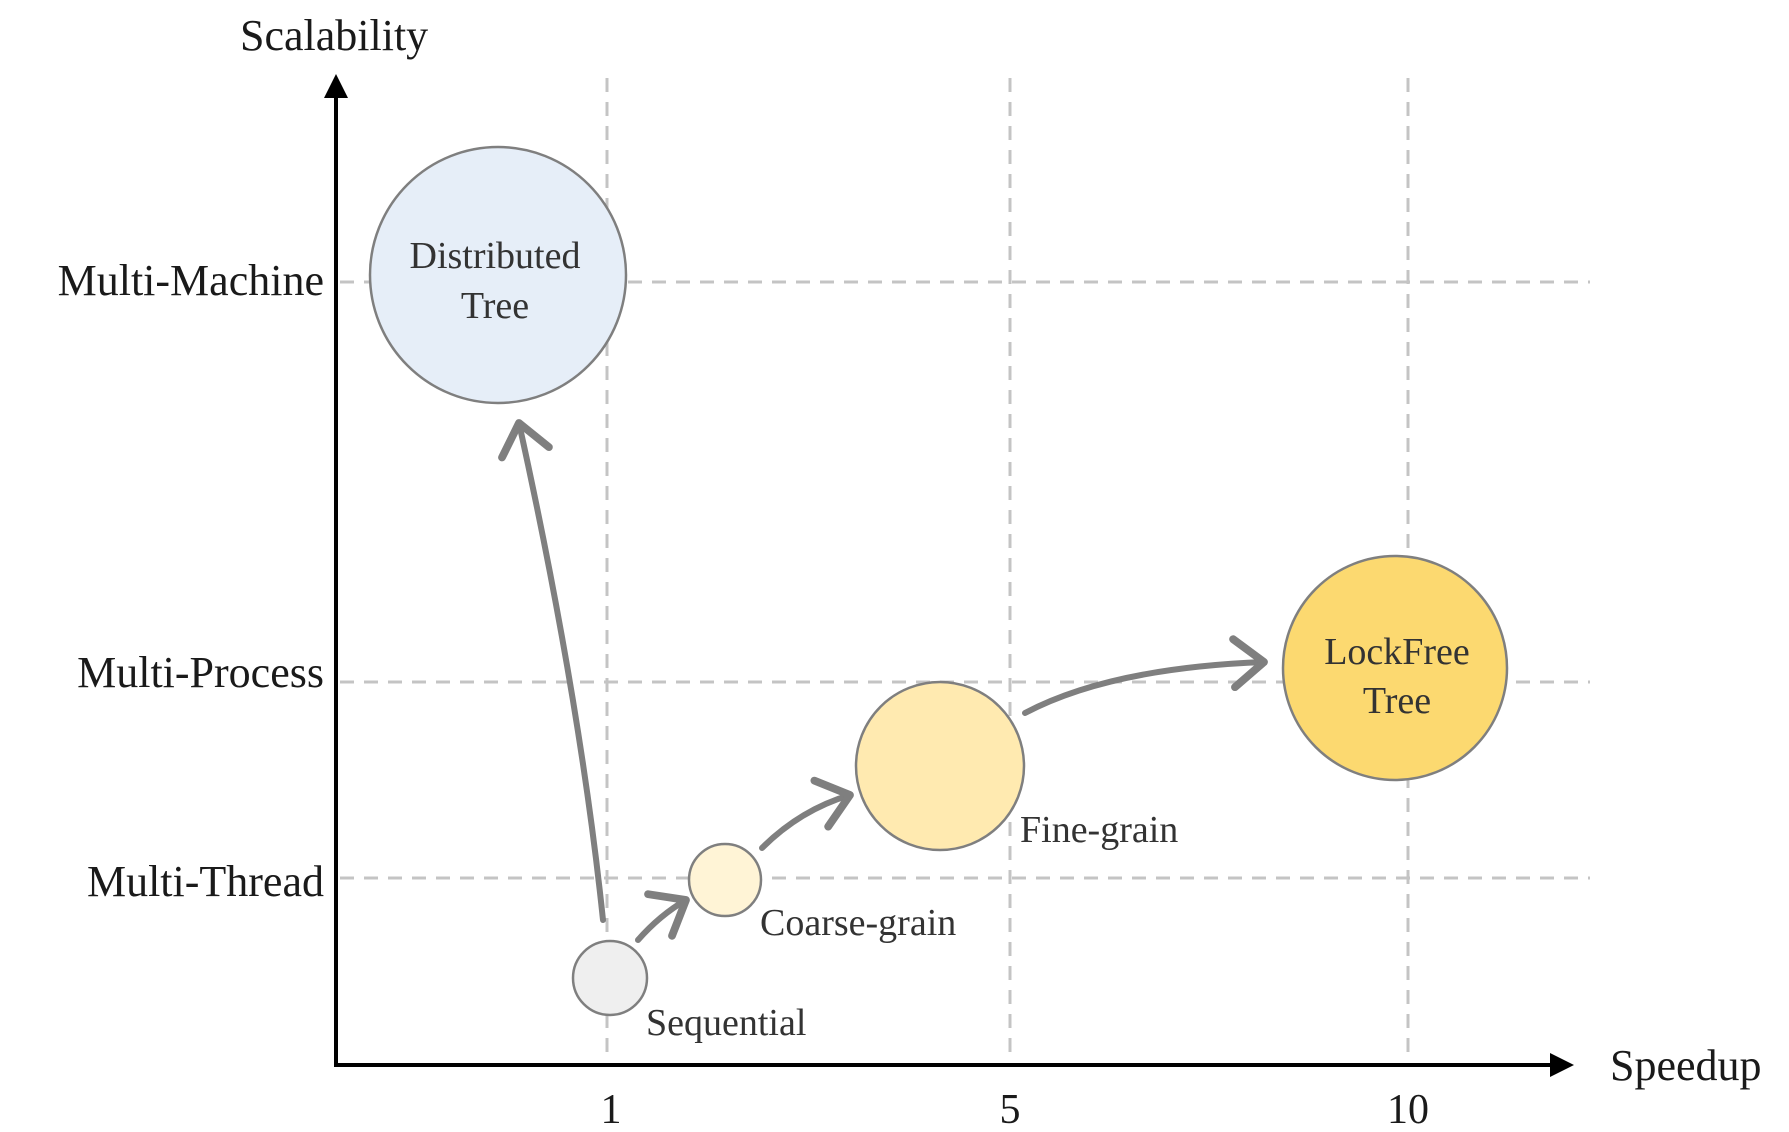 The height and width of the screenshot is (1132, 1789). Describe the element at coordinates (1145, 675) in the screenshot. I see `arrow-fine-grain-to-lockfree` at that location.